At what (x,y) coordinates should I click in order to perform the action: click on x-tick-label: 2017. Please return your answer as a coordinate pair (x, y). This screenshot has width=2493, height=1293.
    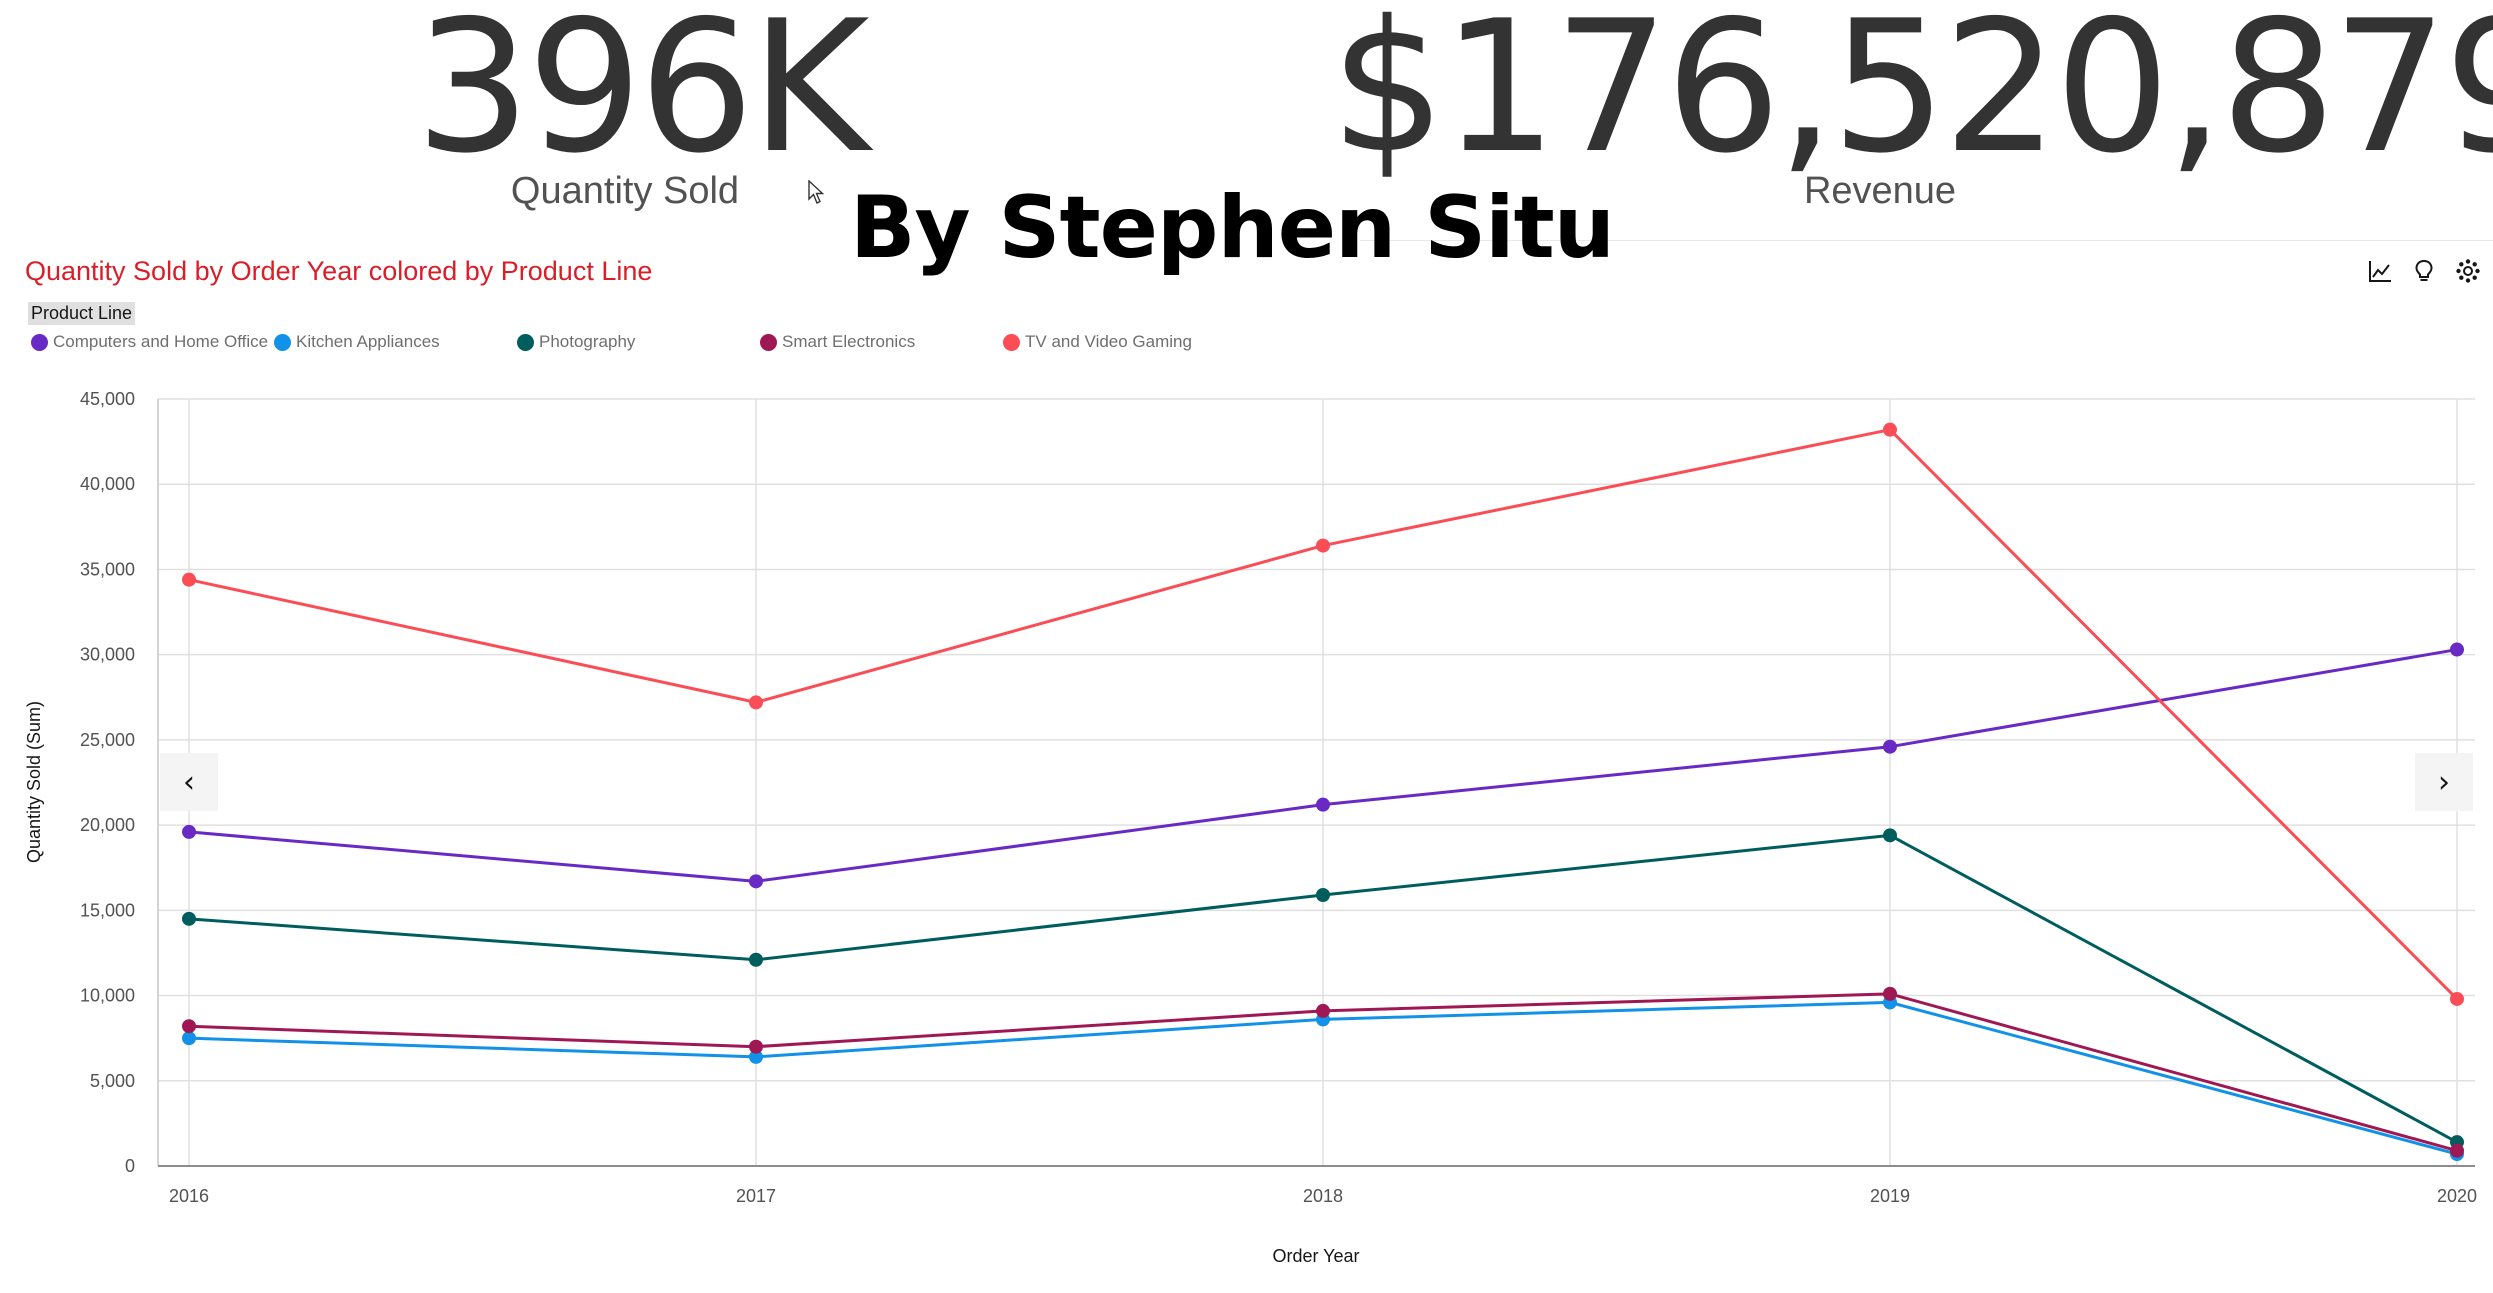
    Looking at the image, I should click on (756, 1196).